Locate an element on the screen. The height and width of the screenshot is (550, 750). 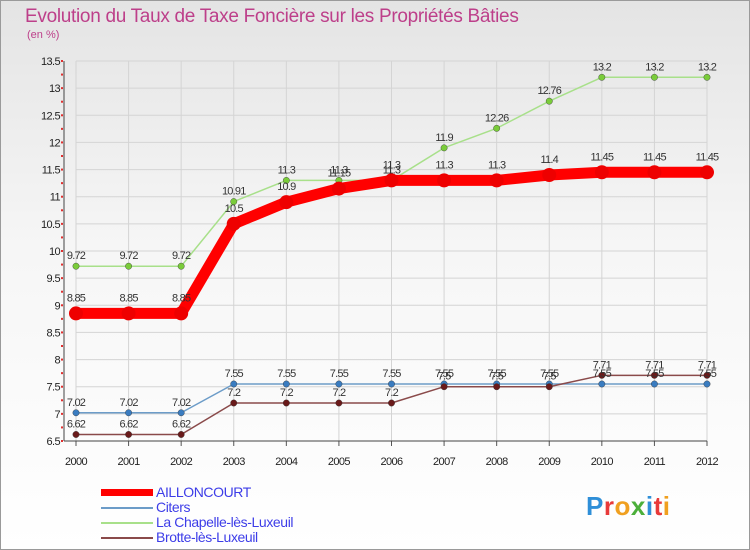
data-label: 10.91 is located at coordinates (234, 192).